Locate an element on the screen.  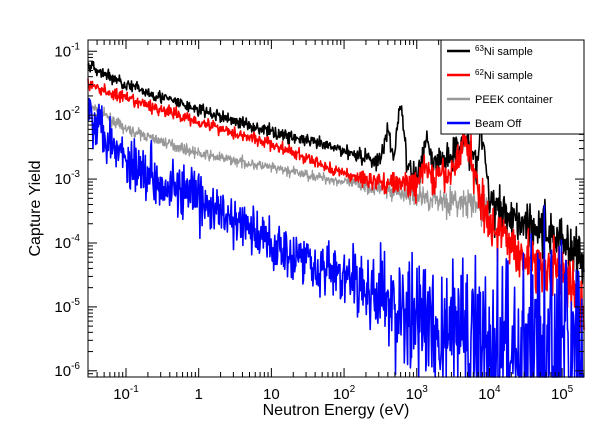
x-tick-label: 10⁴ is located at coordinates (489, 393).